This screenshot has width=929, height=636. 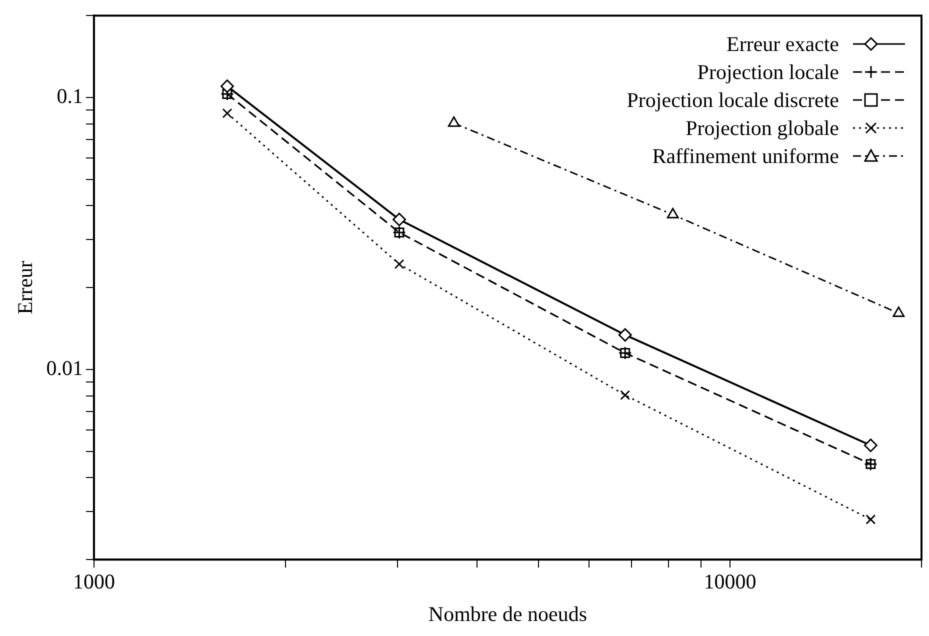 What do you see at coordinates (93, 582) in the screenshot?
I see `x-tick-label: 1000` at bounding box center [93, 582].